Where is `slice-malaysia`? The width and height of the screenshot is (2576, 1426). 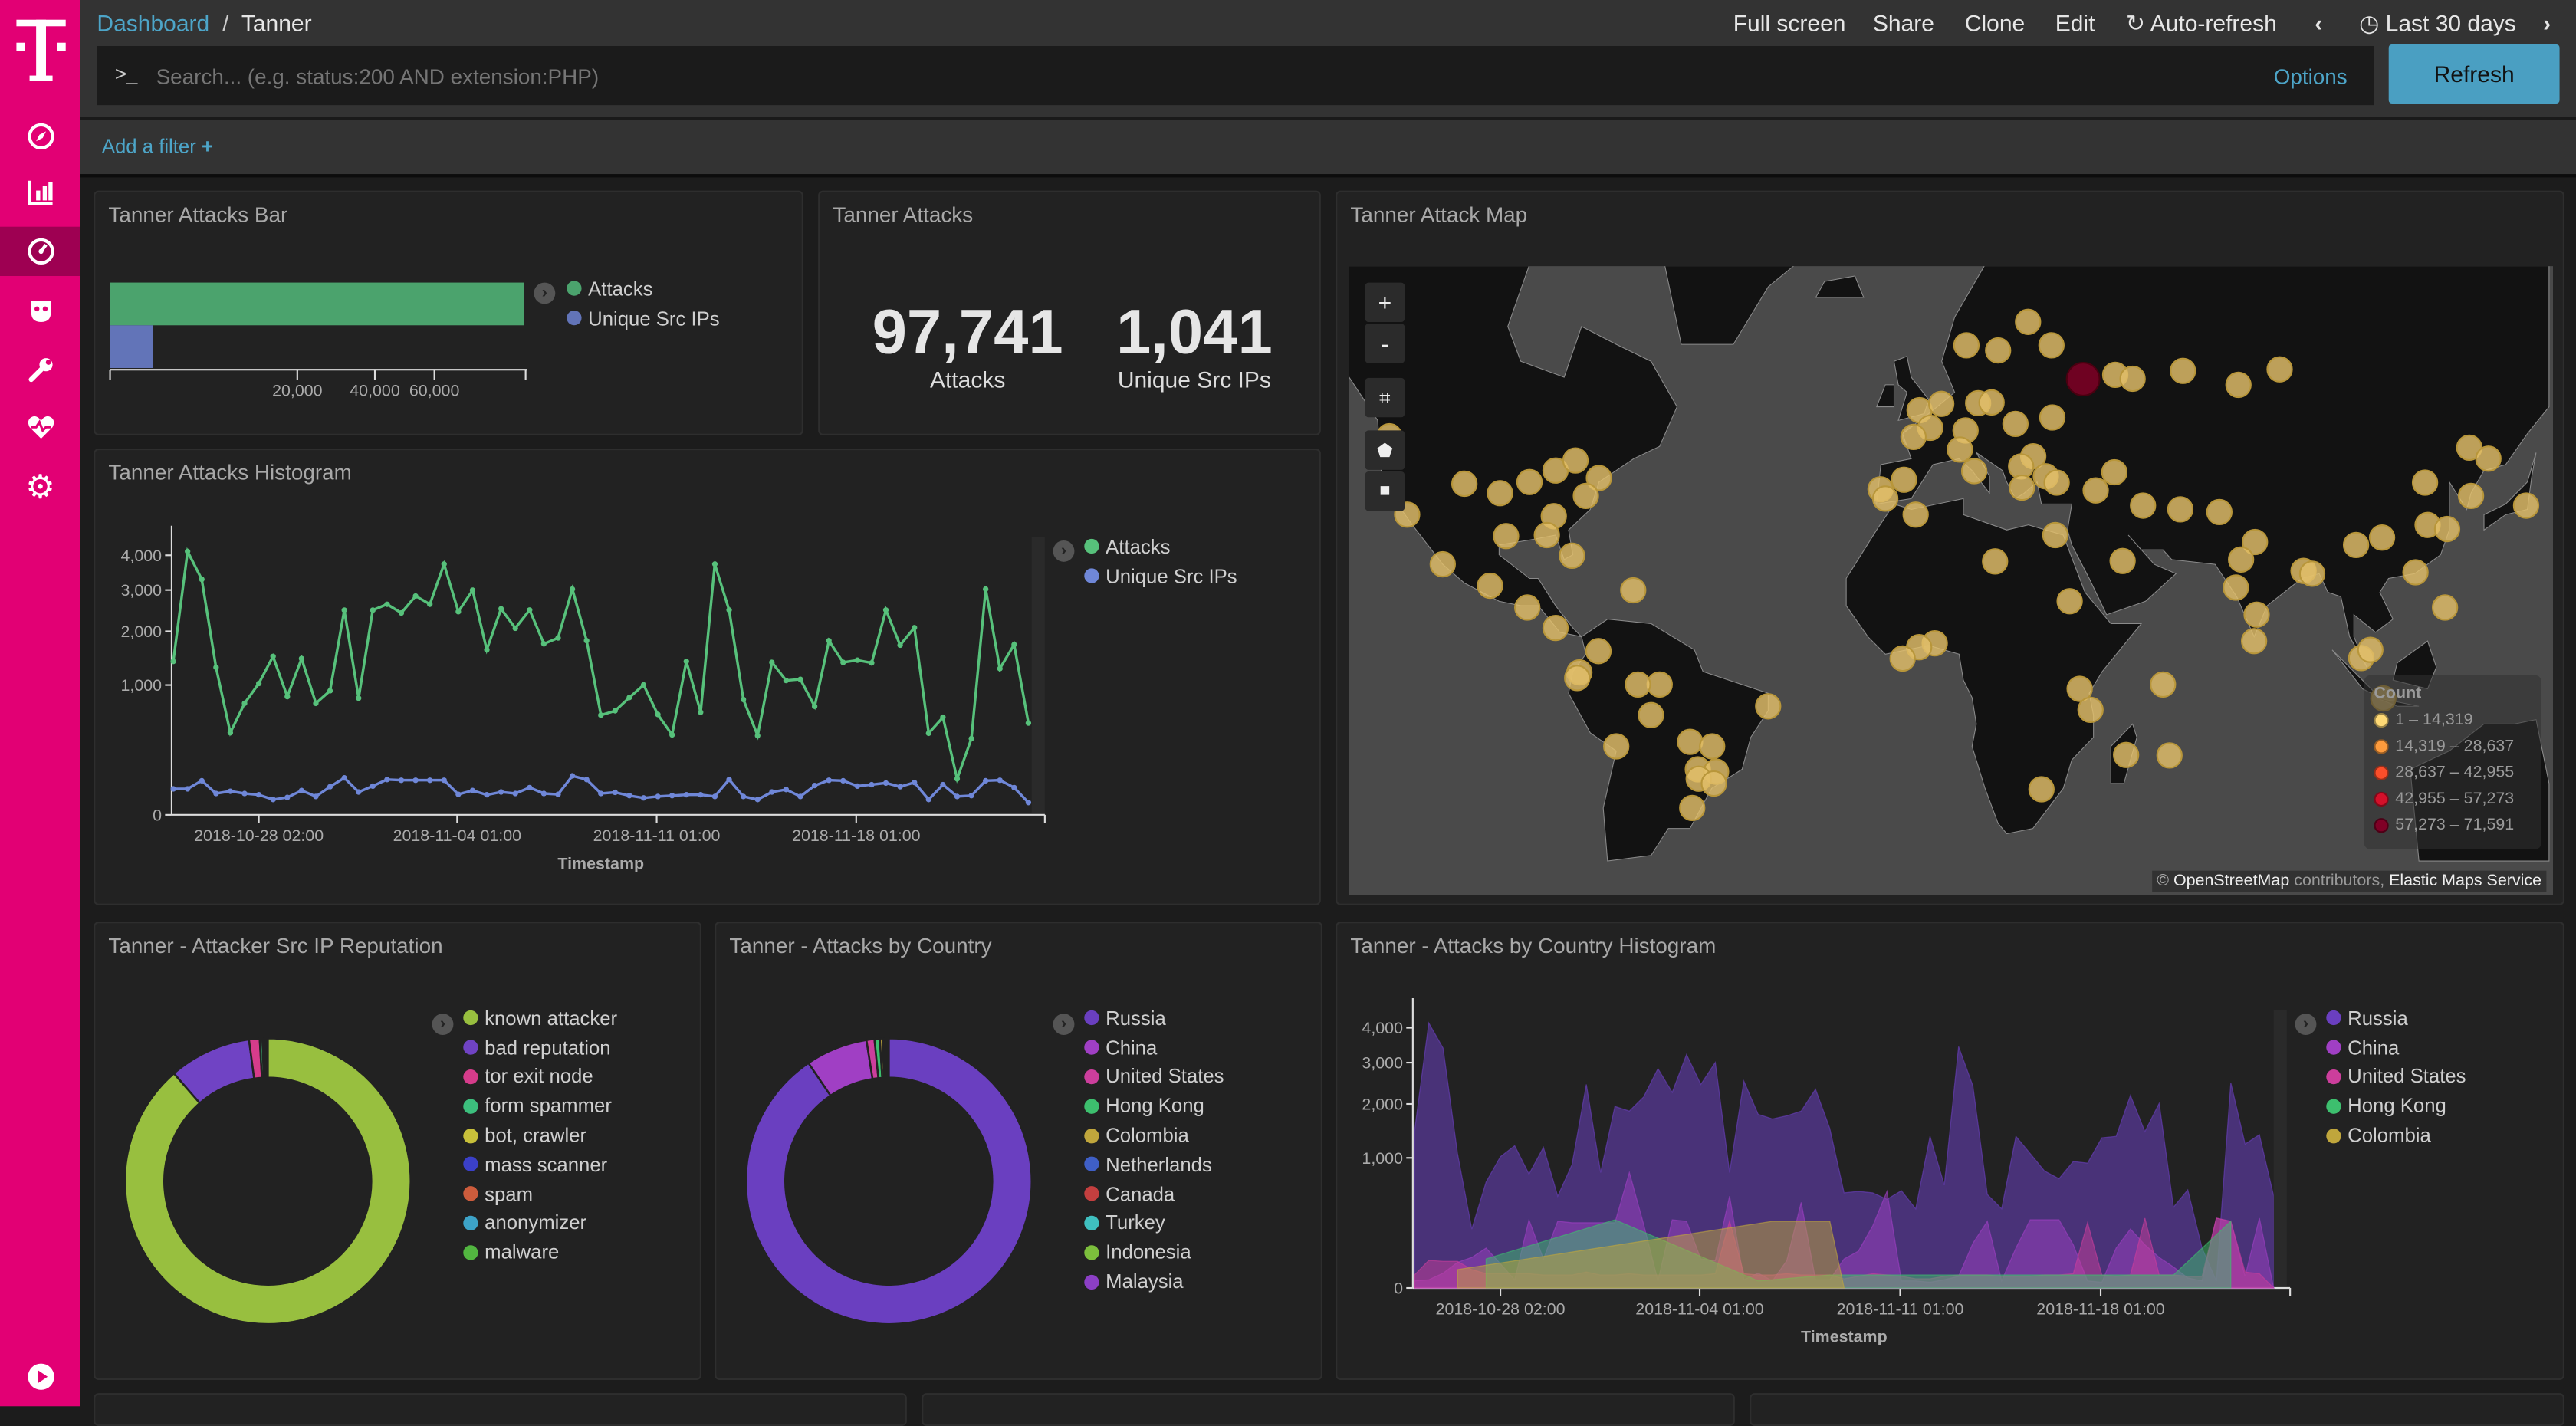
slice-malaysia is located at coordinates (888, 1058).